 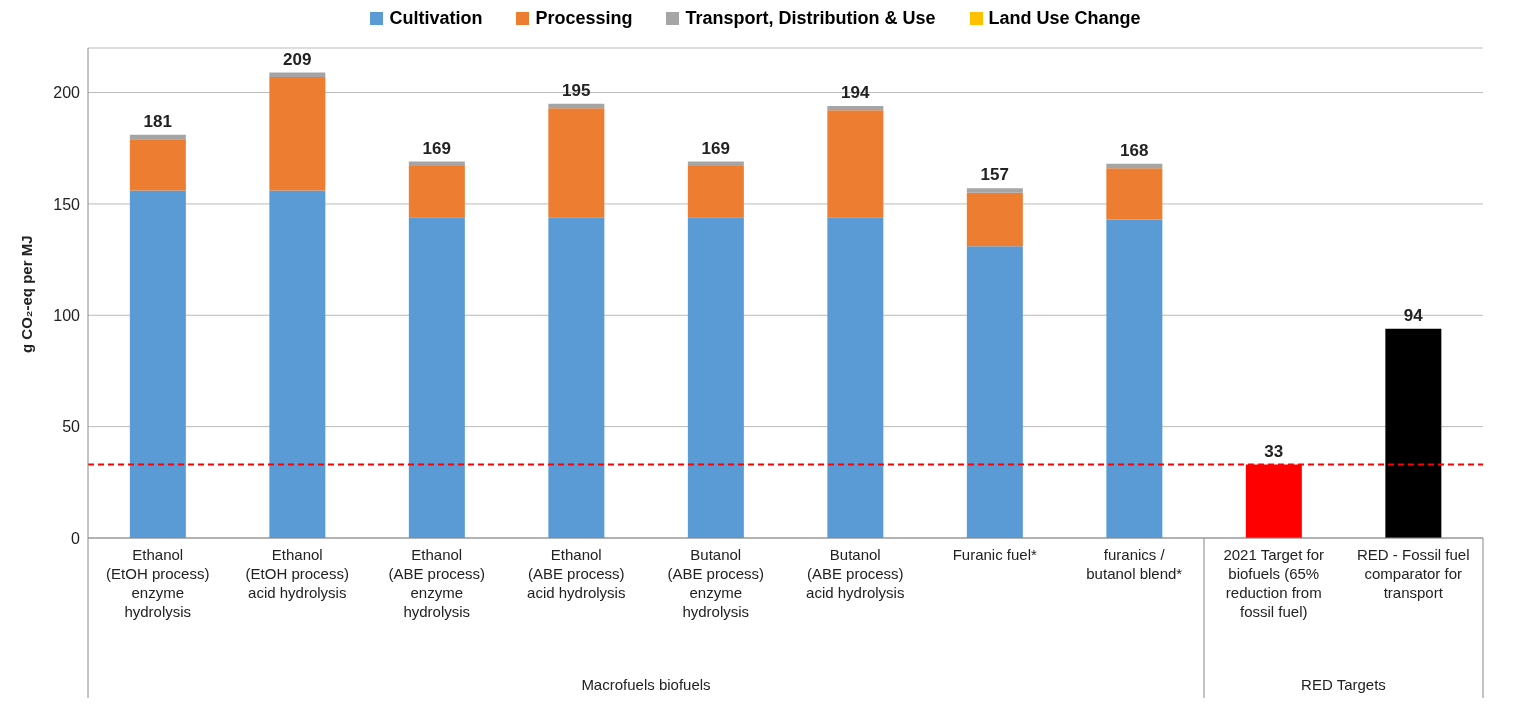 I want to click on y-tick-label: 50, so click(x=71, y=427).